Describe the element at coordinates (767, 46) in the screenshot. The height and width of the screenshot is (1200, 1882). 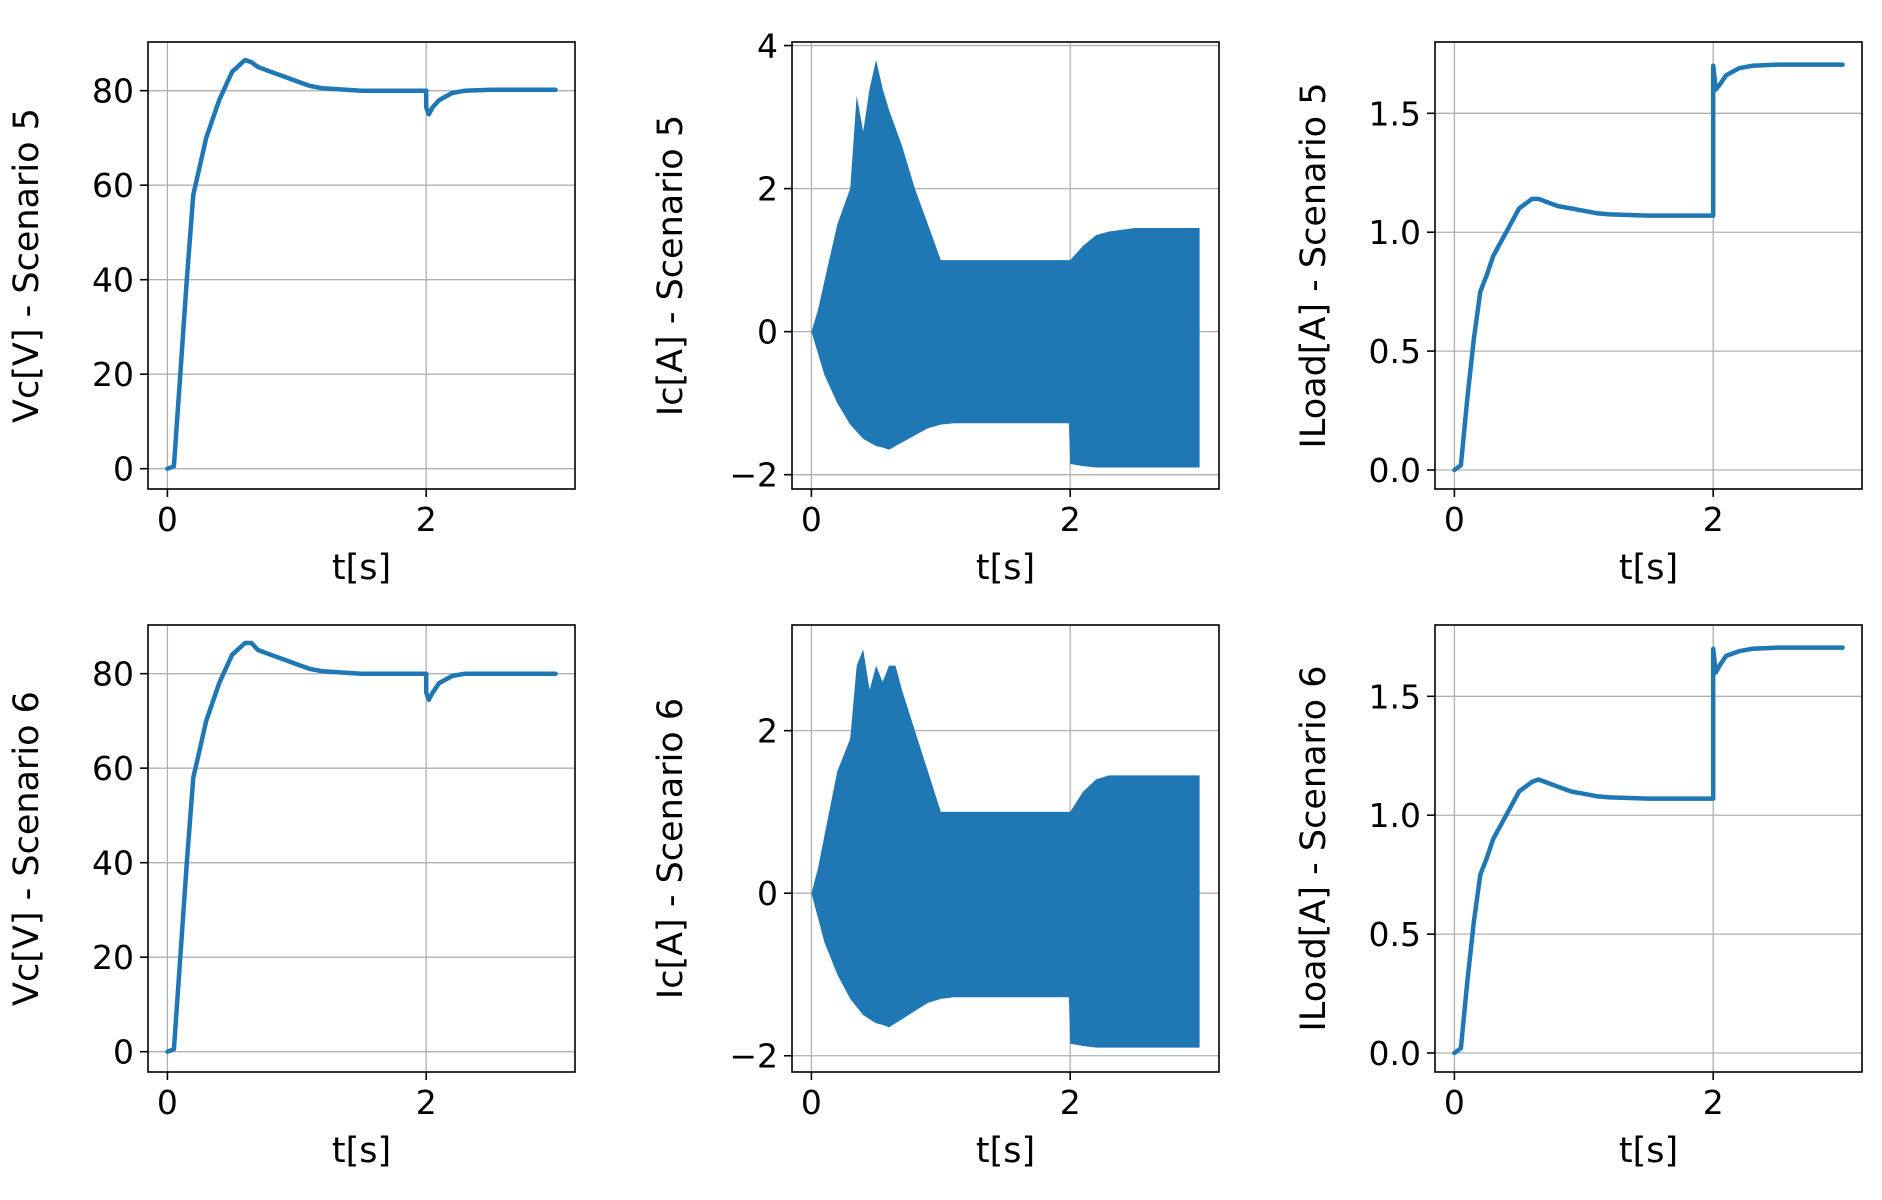
I see `y-tick-label: 4` at that location.